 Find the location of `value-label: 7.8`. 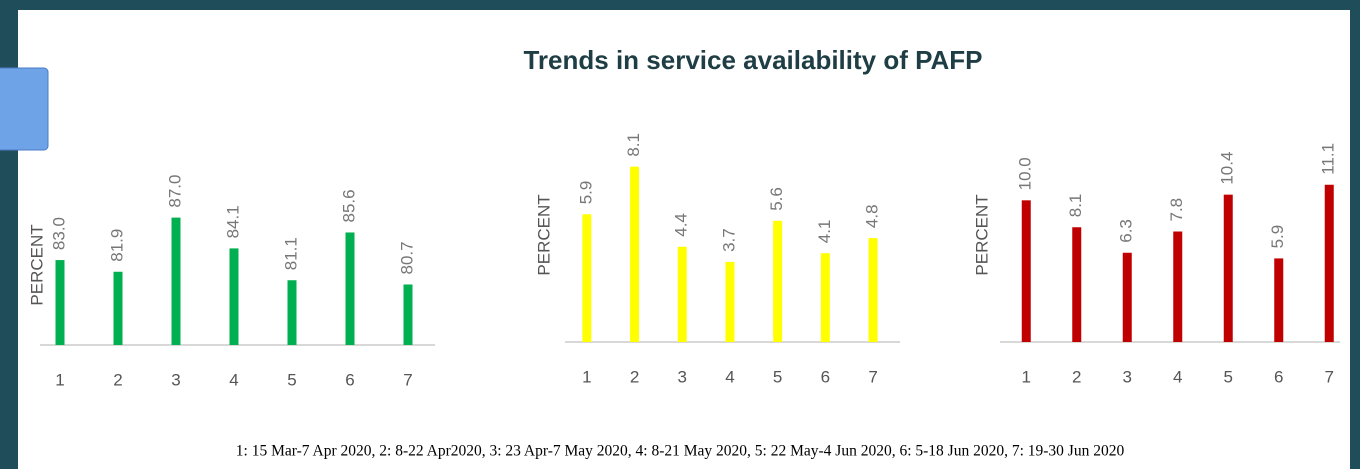

value-label: 7.8 is located at coordinates (1176, 210).